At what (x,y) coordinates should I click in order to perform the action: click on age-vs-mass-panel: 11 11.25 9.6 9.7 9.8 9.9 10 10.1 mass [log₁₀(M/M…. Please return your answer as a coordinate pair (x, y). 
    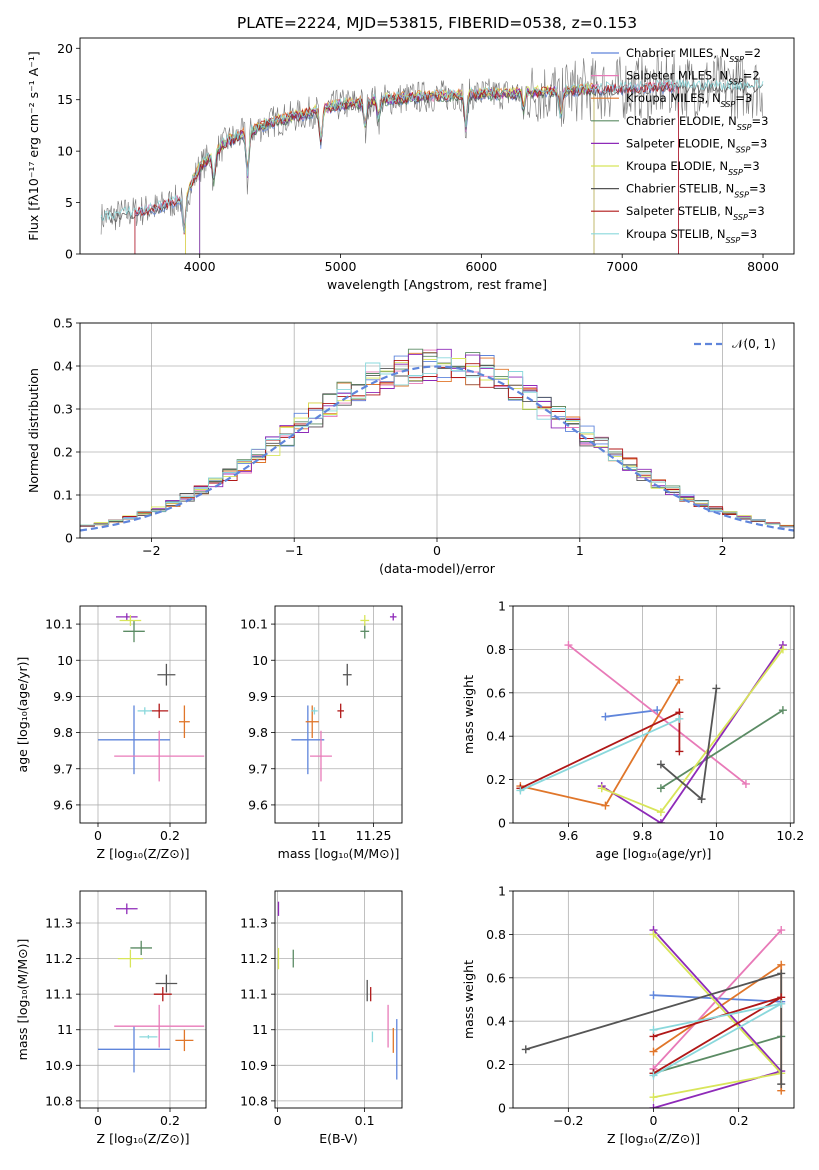
    Looking at the image, I should click on (321, 733).